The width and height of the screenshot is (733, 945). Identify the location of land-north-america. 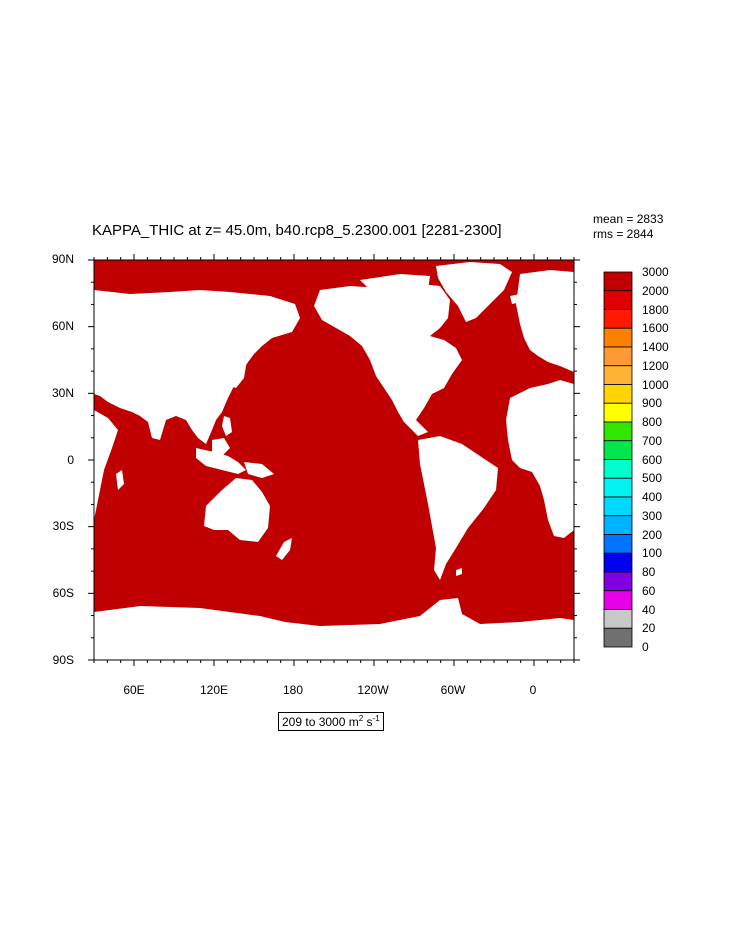
(388, 360).